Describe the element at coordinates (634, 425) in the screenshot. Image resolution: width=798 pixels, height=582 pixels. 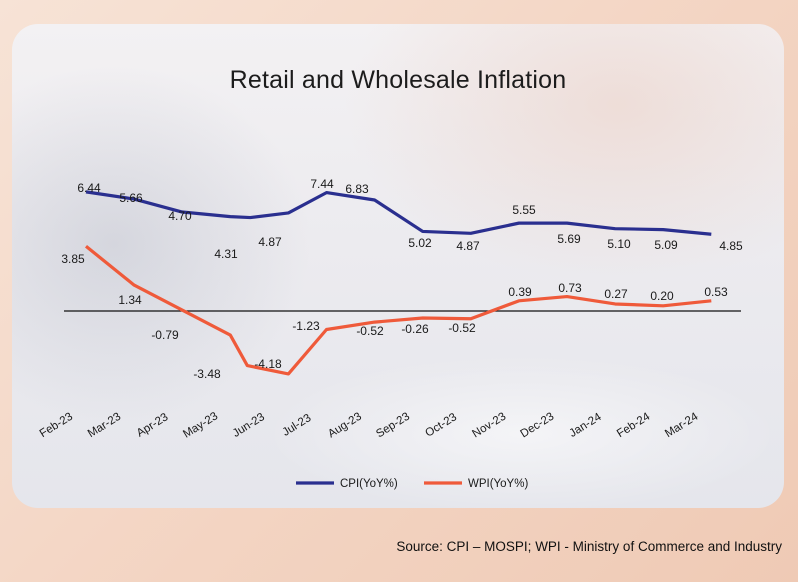
I see `x-tick-label: Feb-24` at that location.